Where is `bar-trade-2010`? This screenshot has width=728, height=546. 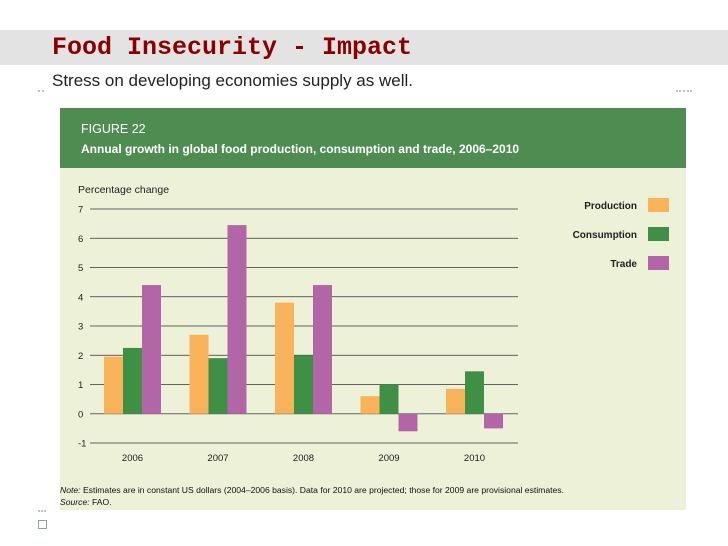 bar-trade-2010 is located at coordinates (493, 421).